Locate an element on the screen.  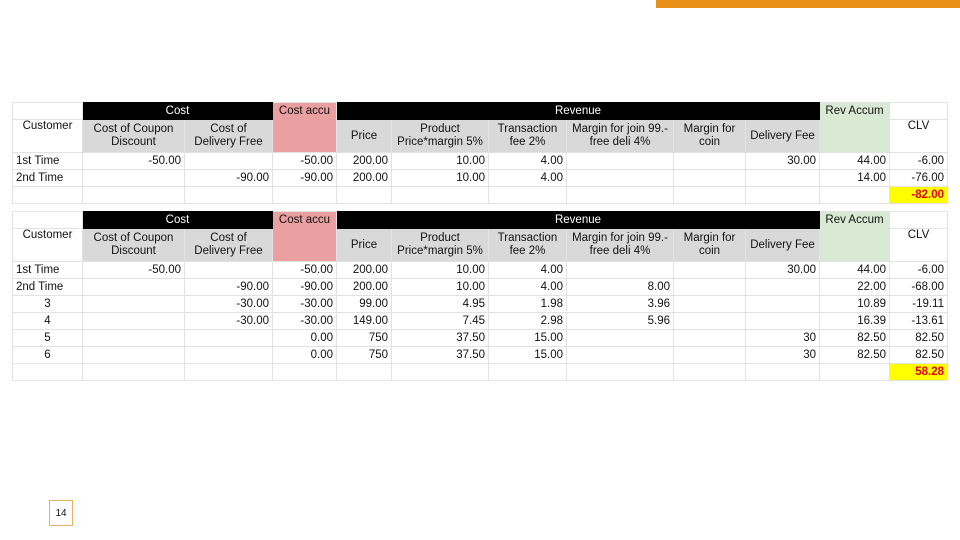
clv-total: 58.28 is located at coordinates (918, 372).